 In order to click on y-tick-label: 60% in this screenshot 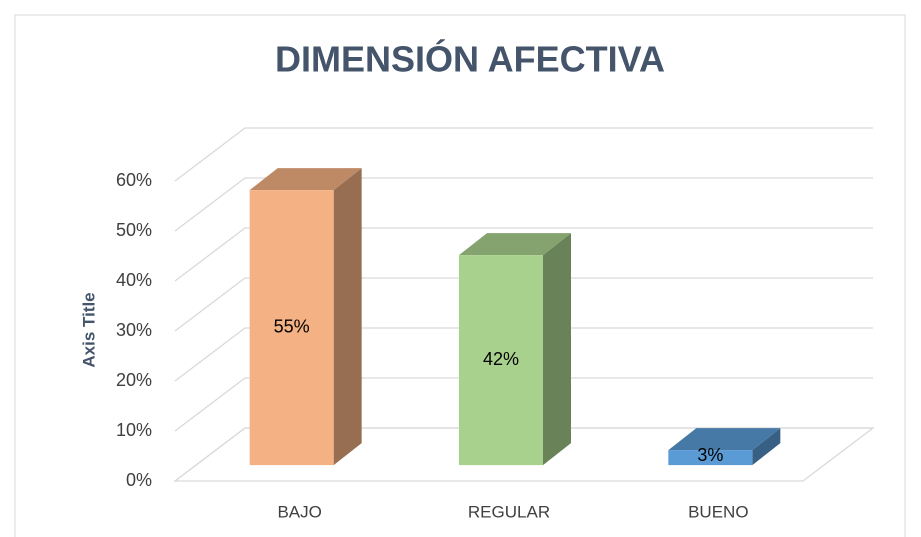, I will do `click(134, 180)`.